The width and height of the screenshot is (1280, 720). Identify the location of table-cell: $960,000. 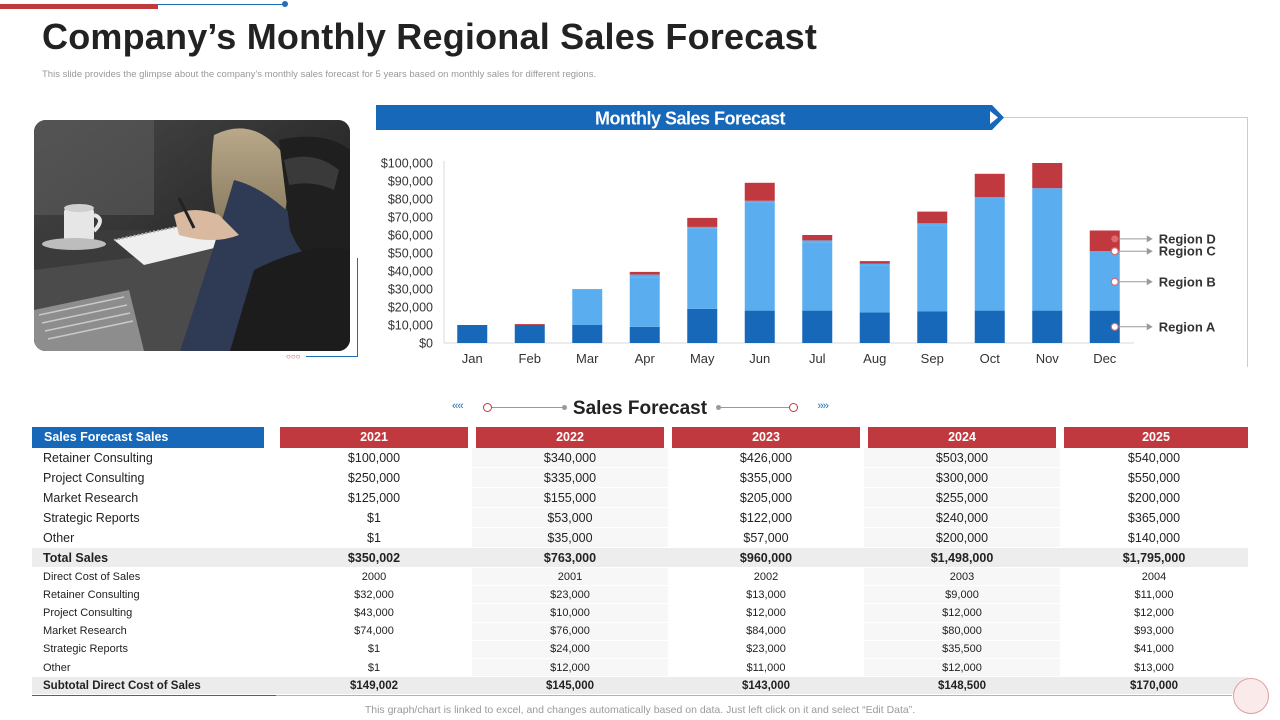
(766, 558).